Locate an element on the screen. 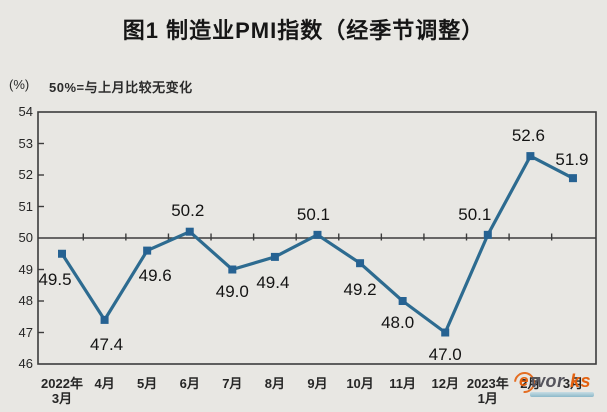 The width and height of the screenshot is (607, 412). y-tick-label: 53 is located at coordinates (25, 143).